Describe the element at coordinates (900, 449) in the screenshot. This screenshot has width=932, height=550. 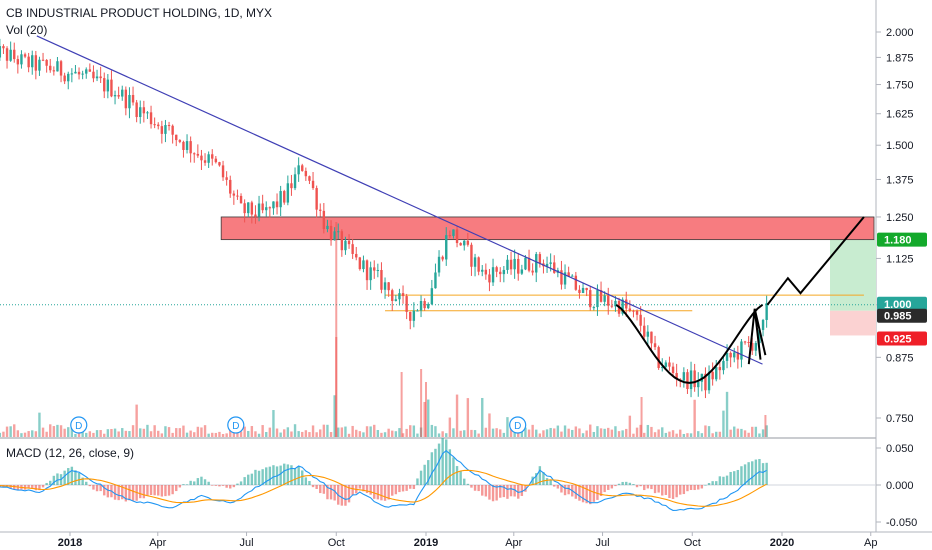
I see `macd-axis-label: 0.050` at that location.